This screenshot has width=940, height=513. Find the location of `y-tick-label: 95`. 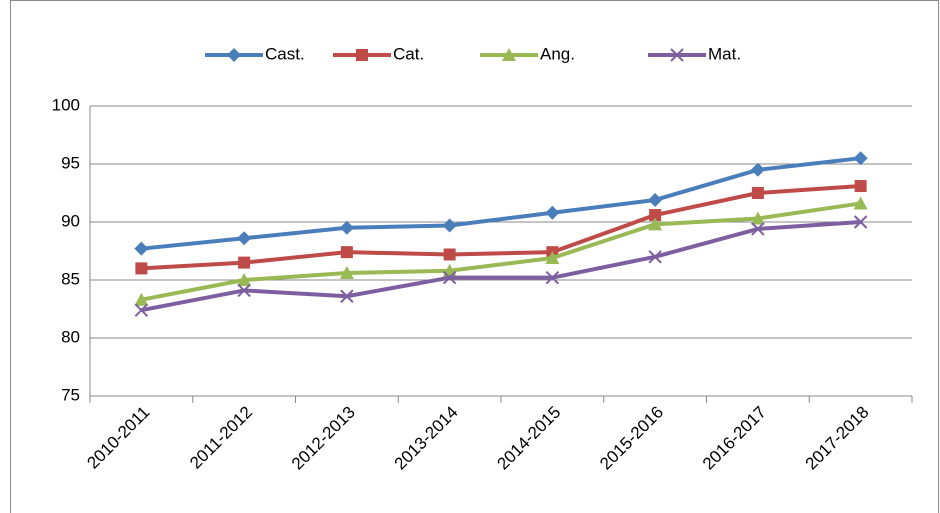

y-tick-label: 95 is located at coordinates (70, 162).